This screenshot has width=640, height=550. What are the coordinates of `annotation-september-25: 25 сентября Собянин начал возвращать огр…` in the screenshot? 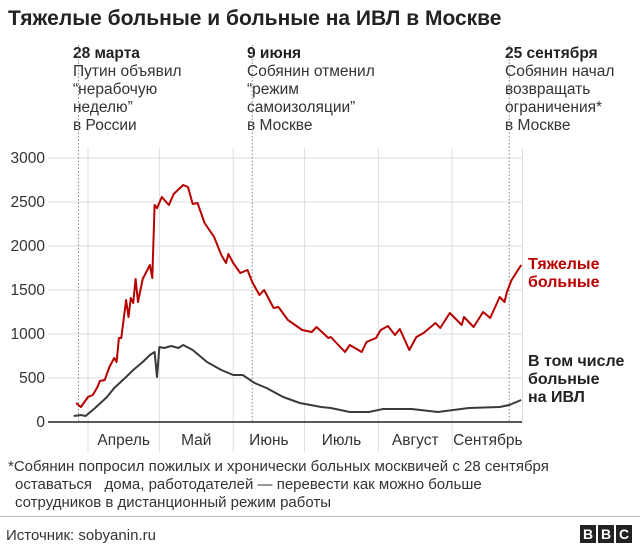 It's located at (559, 90).